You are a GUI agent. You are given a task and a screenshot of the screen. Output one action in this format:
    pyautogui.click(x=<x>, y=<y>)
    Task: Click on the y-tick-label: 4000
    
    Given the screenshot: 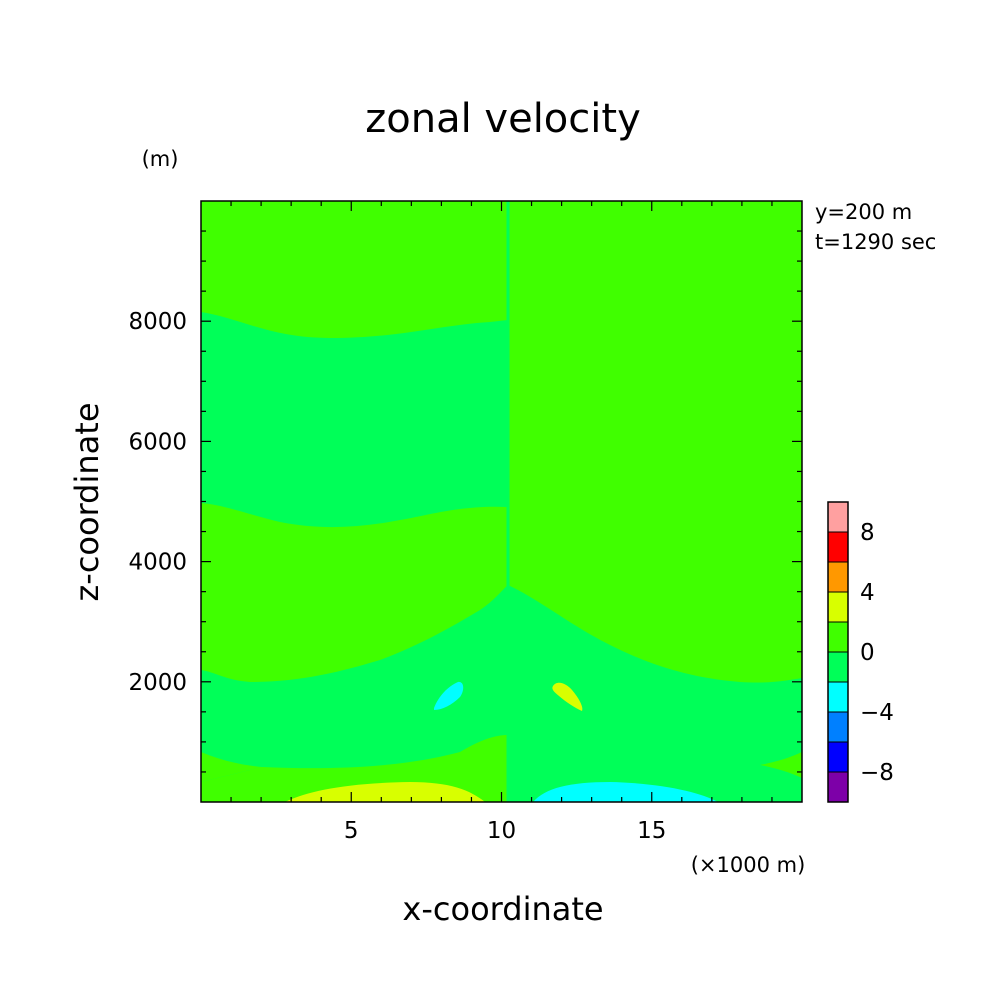 What is the action you would take?
    pyautogui.click(x=157, y=563)
    